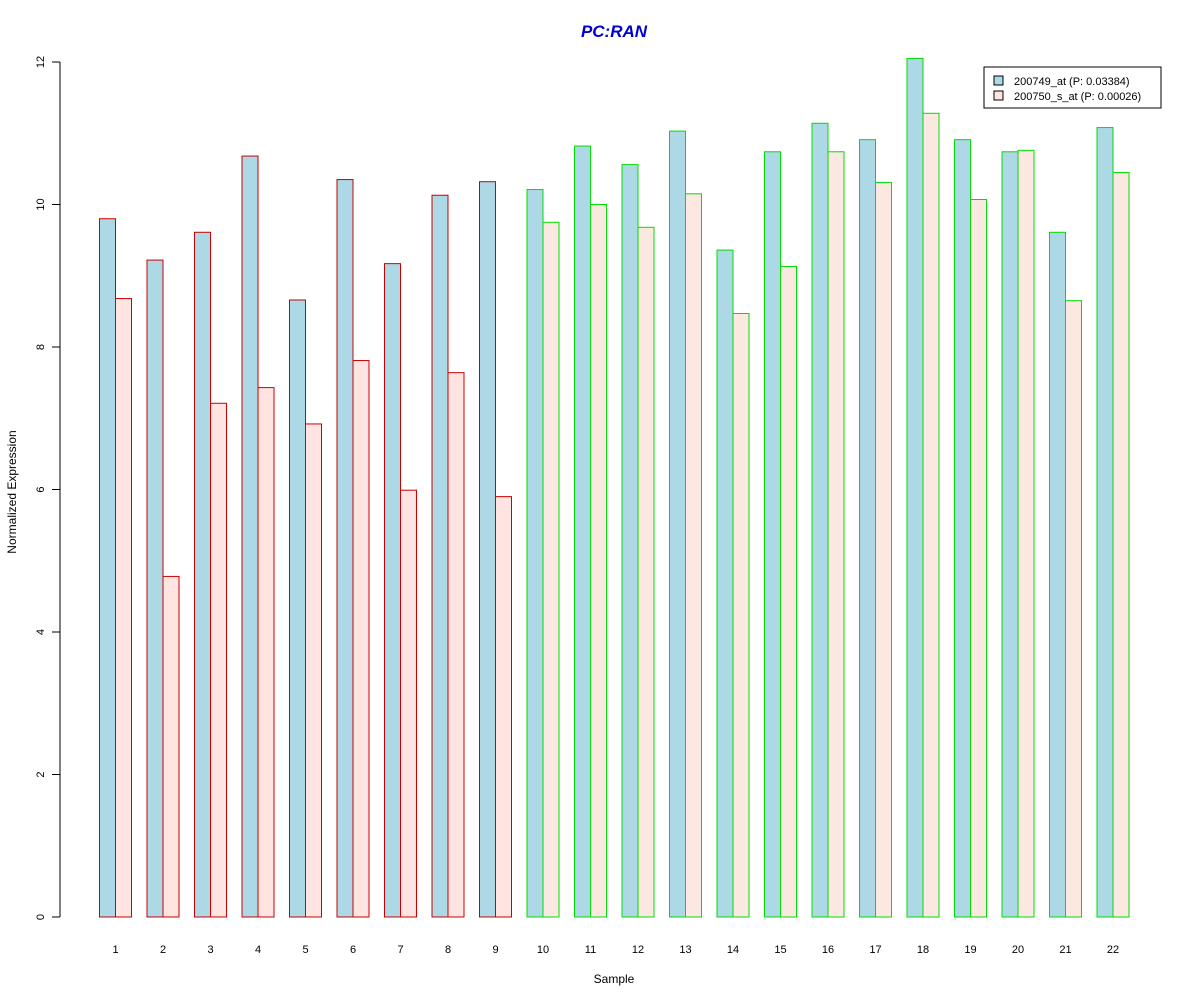 This screenshot has width=1200, height=1000. Describe the element at coordinates (614, 979) in the screenshot. I see `x-axis-label: Sample` at that location.